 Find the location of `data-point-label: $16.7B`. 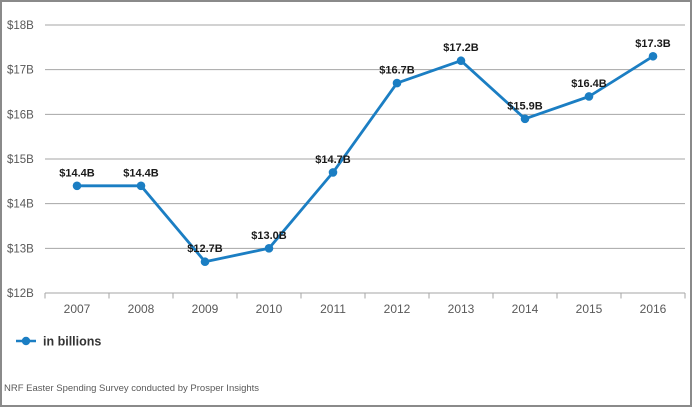

data-point-label: $16.7B is located at coordinates (397, 71).